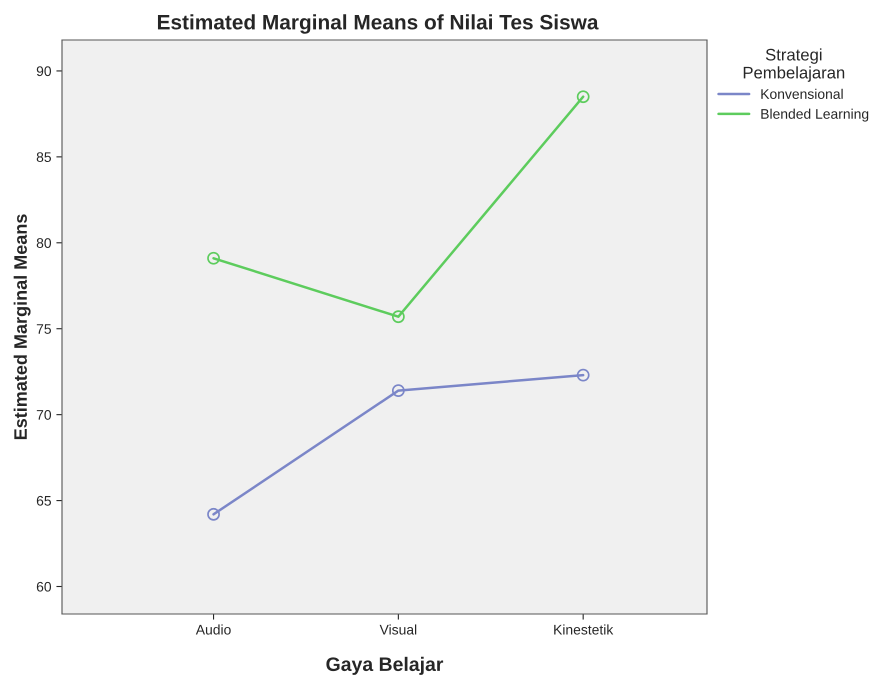  What do you see at coordinates (213, 629) in the screenshot?
I see `x-tick-label: Audio` at bounding box center [213, 629].